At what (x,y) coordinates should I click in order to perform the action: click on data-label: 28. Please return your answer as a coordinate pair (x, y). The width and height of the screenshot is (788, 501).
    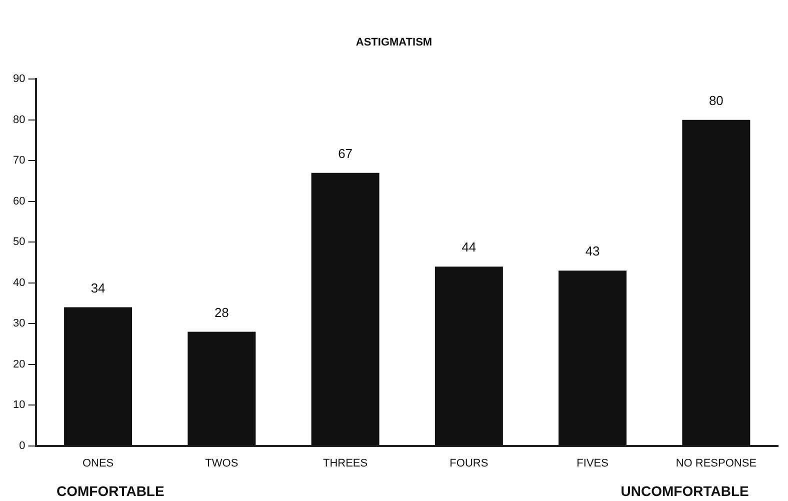
    Looking at the image, I should click on (221, 312).